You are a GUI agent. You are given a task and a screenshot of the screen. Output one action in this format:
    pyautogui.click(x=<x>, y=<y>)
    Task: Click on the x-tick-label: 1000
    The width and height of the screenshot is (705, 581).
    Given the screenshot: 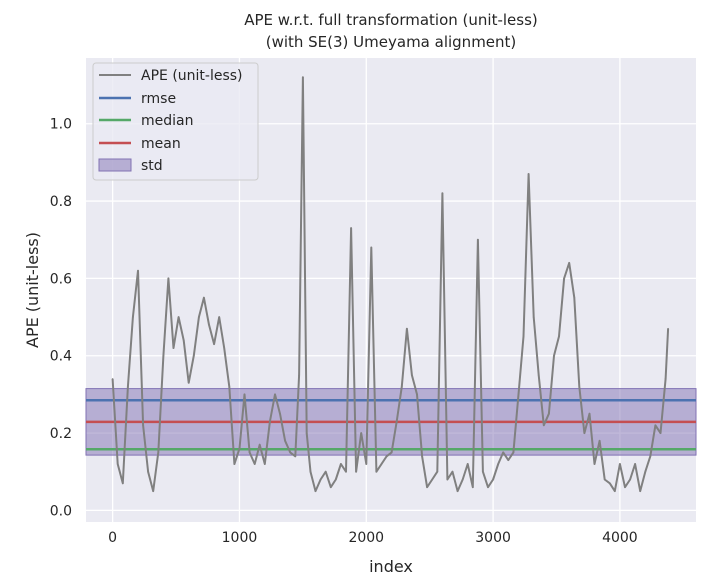 What is the action you would take?
    pyautogui.click(x=240, y=538)
    